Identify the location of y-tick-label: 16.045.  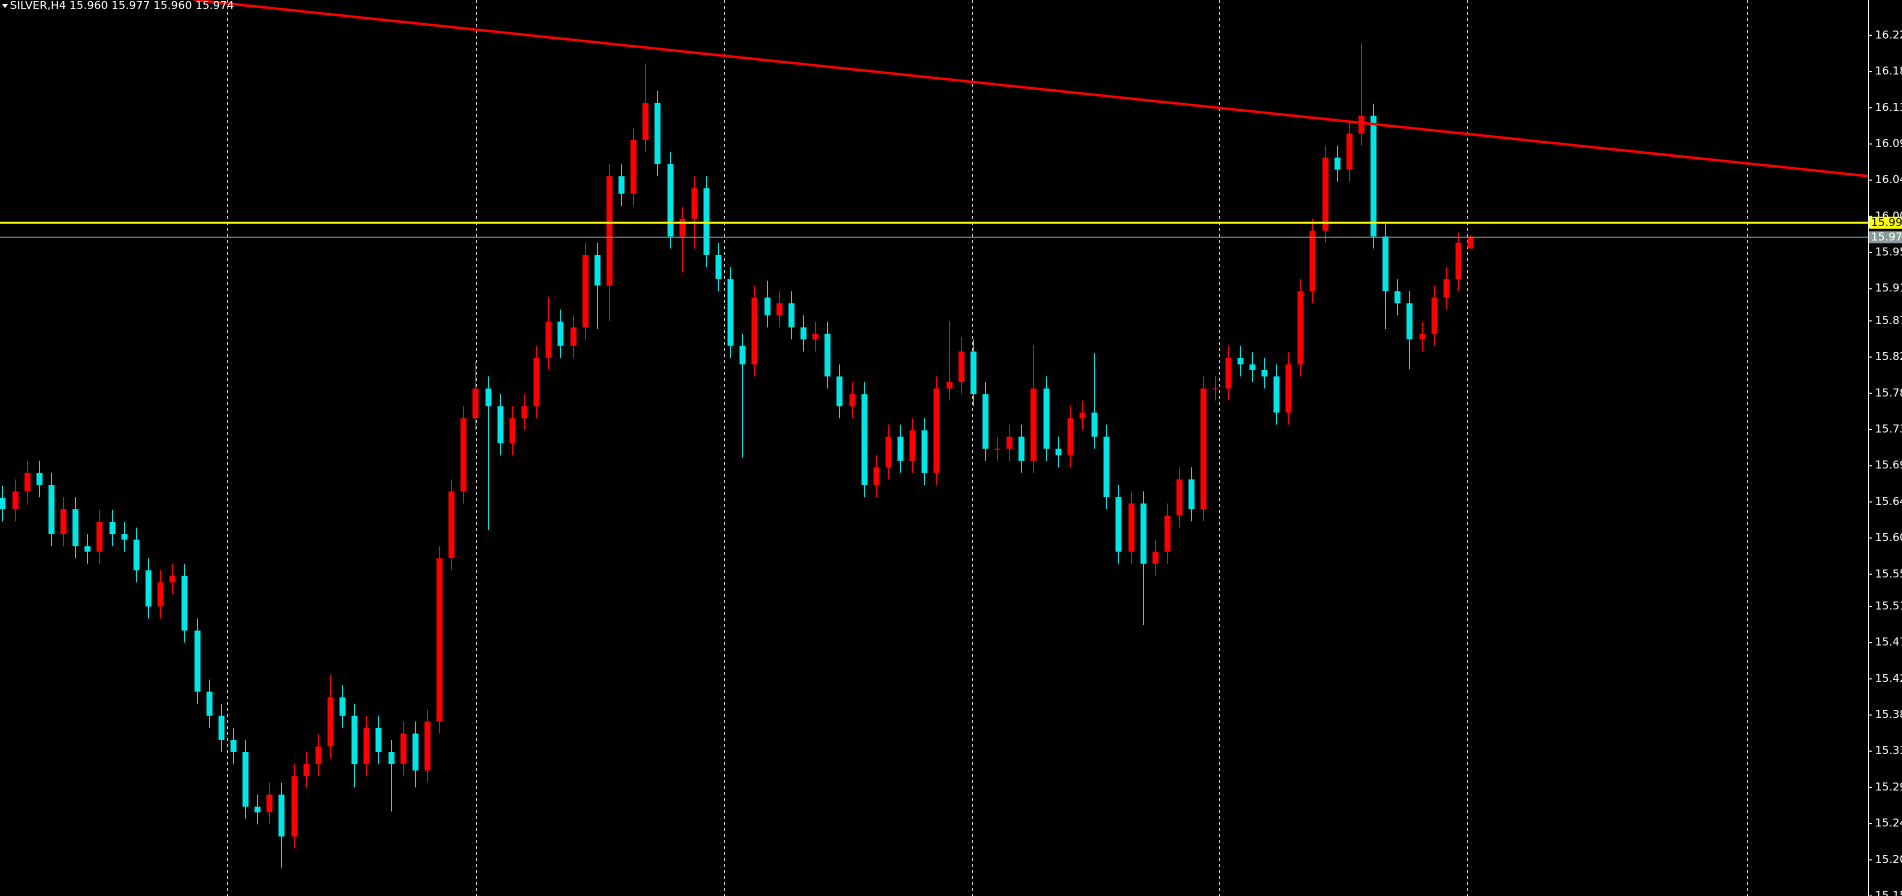
(1888, 179).